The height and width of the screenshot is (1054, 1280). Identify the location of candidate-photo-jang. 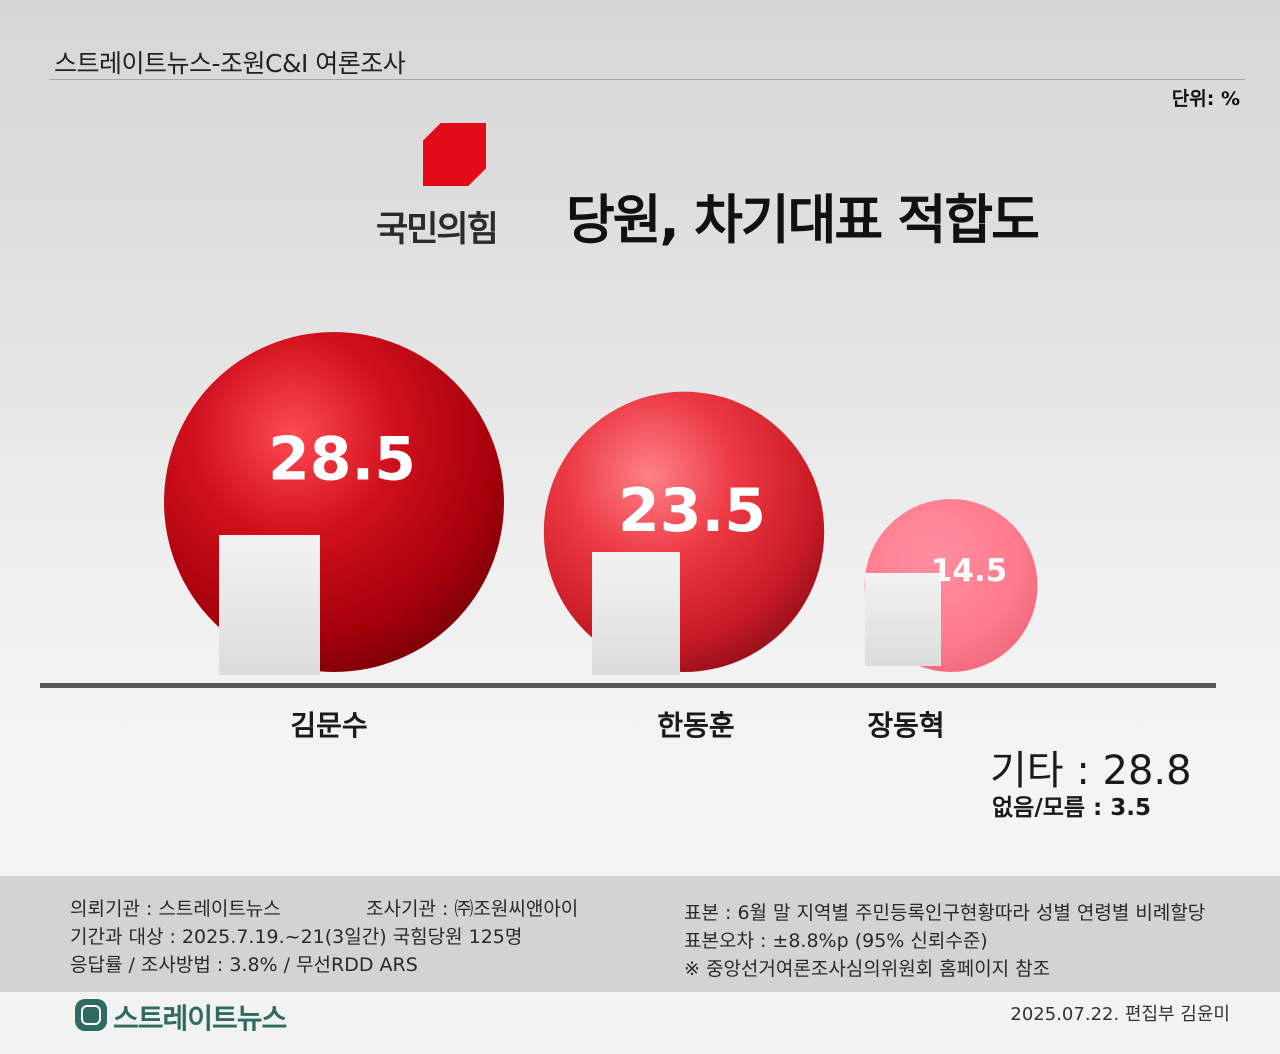
(903, 619).